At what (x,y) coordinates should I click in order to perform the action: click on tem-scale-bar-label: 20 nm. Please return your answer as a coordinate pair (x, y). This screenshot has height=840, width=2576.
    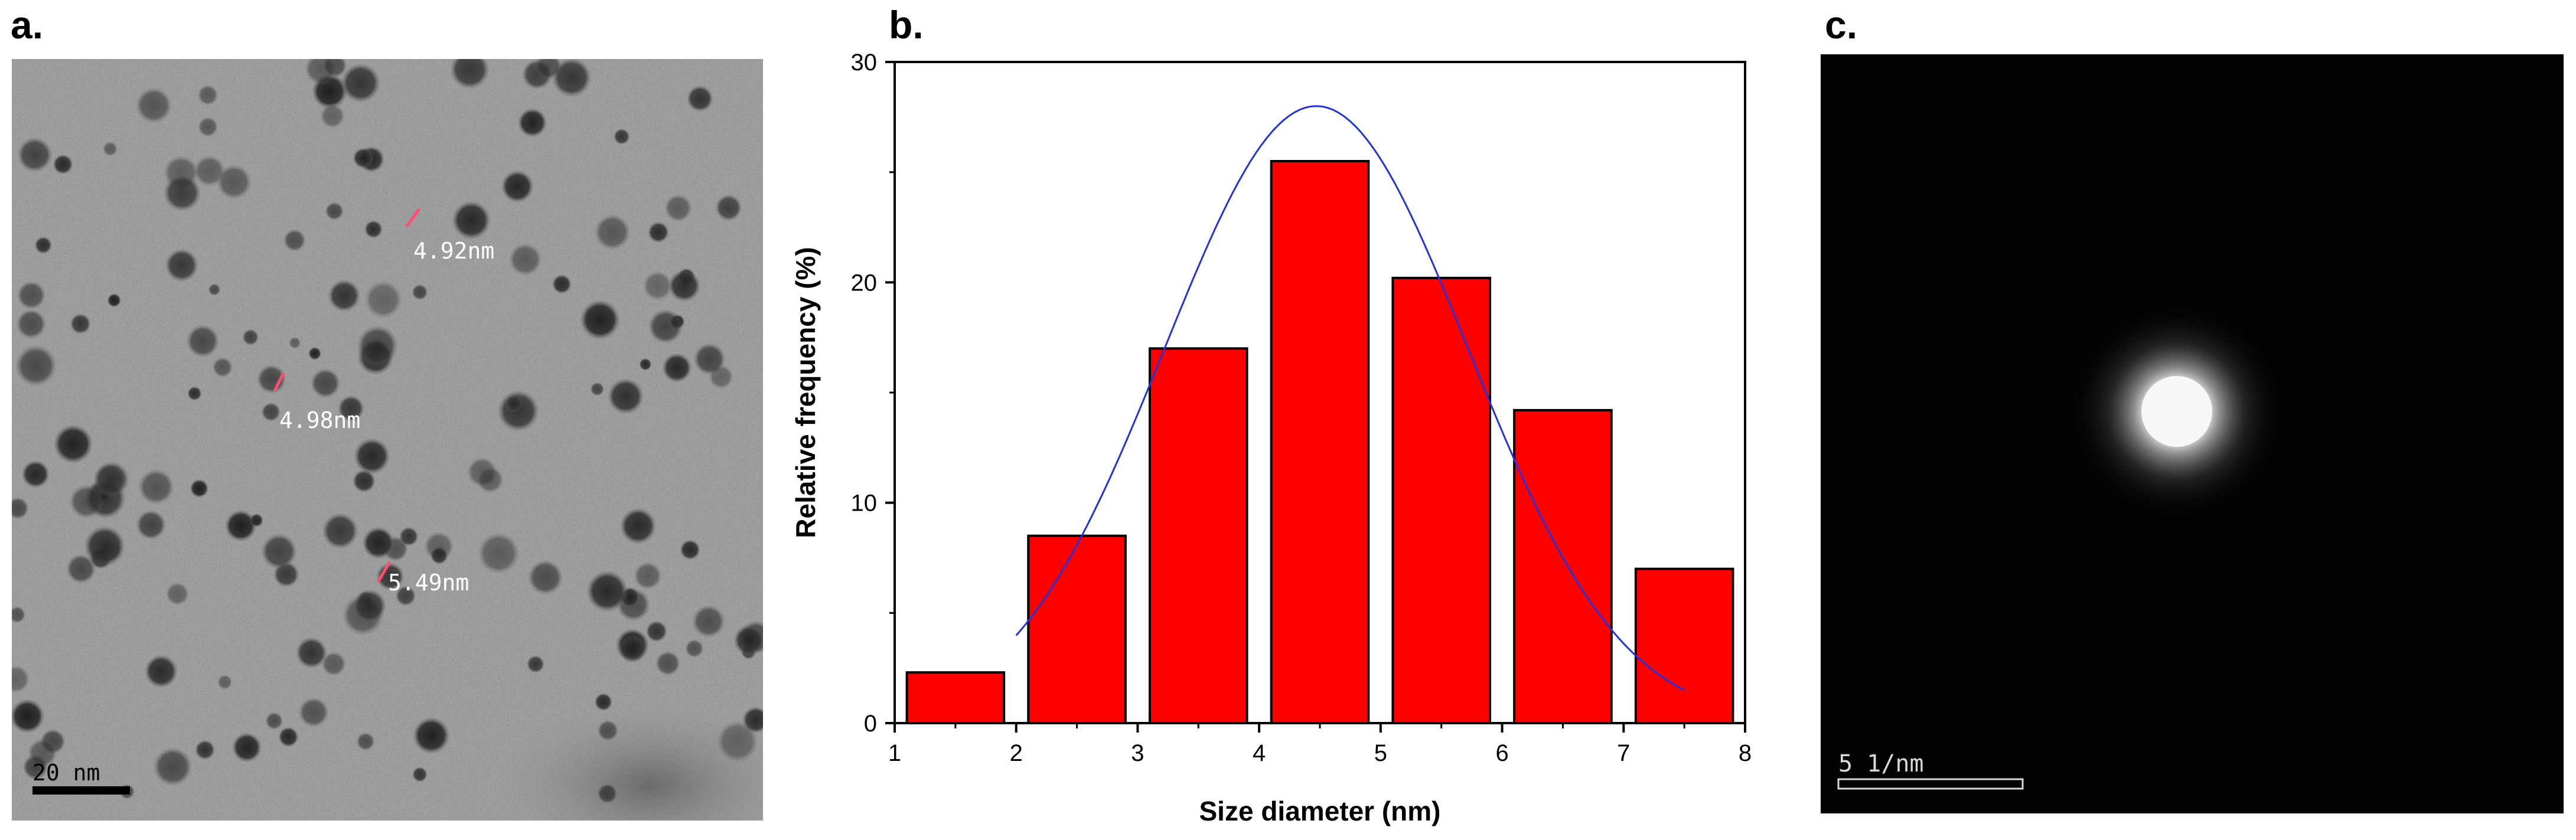
    Looking at the image, I should click on (66, 773).